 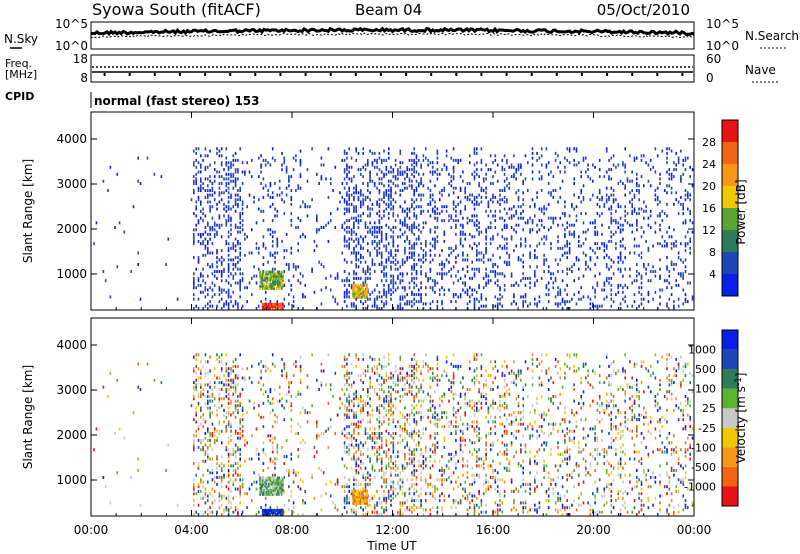 What do you see at coordinates (682, 74) in the screenshot?
I see `freq-dip-mark` at bounding box center [682, 74].